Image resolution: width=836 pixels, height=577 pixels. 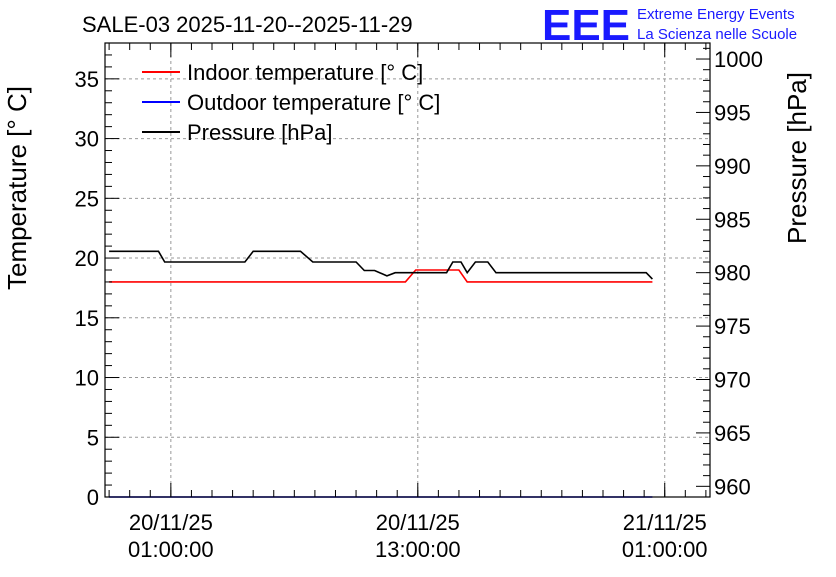 What do you see at coordinates (260, 132) in the screenshot?
I see `legend-label-pressure: Pressure [hPa]` at bounding box center [260, 132].